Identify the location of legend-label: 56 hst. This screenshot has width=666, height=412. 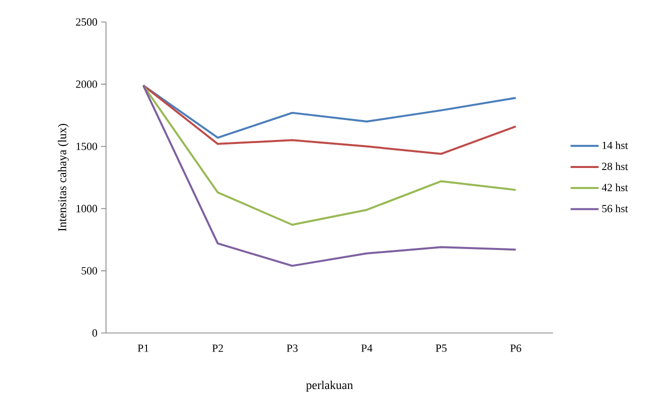
(615, 208).